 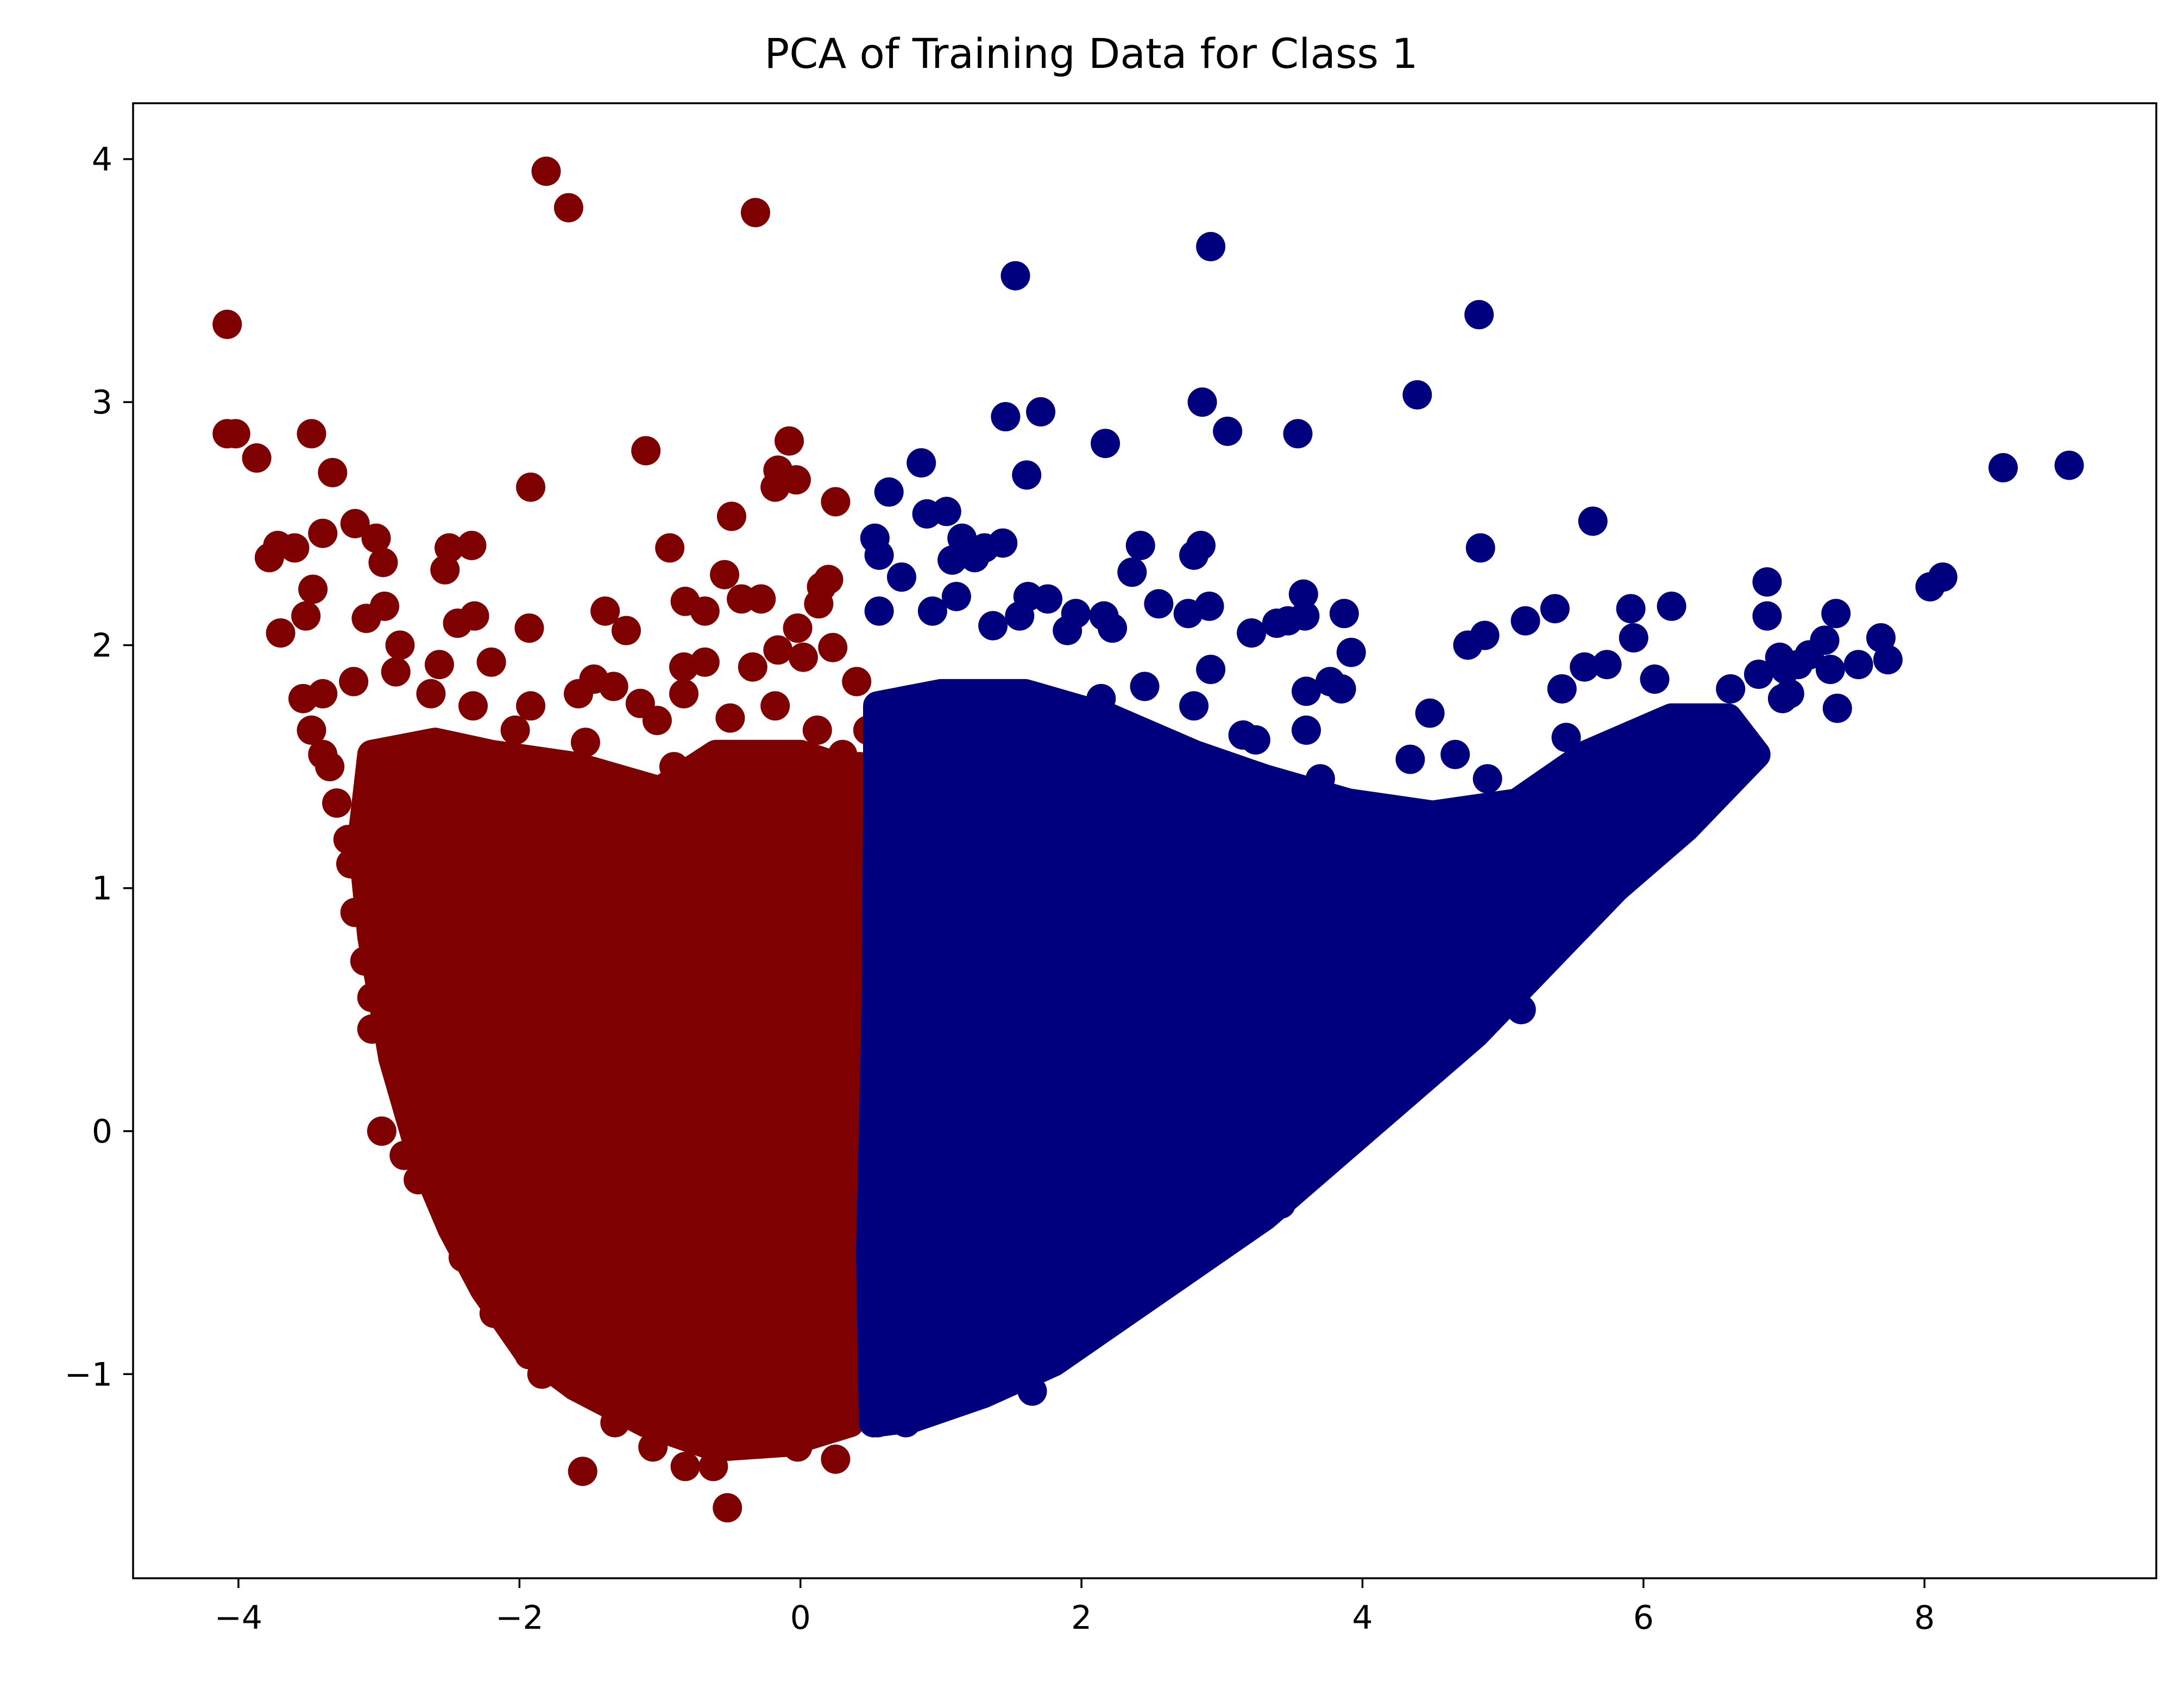 What do you see at coordinates (238, 1618) in the screenshot?
I see `x-tick-label: −4` at bounding box center [238, 1618].